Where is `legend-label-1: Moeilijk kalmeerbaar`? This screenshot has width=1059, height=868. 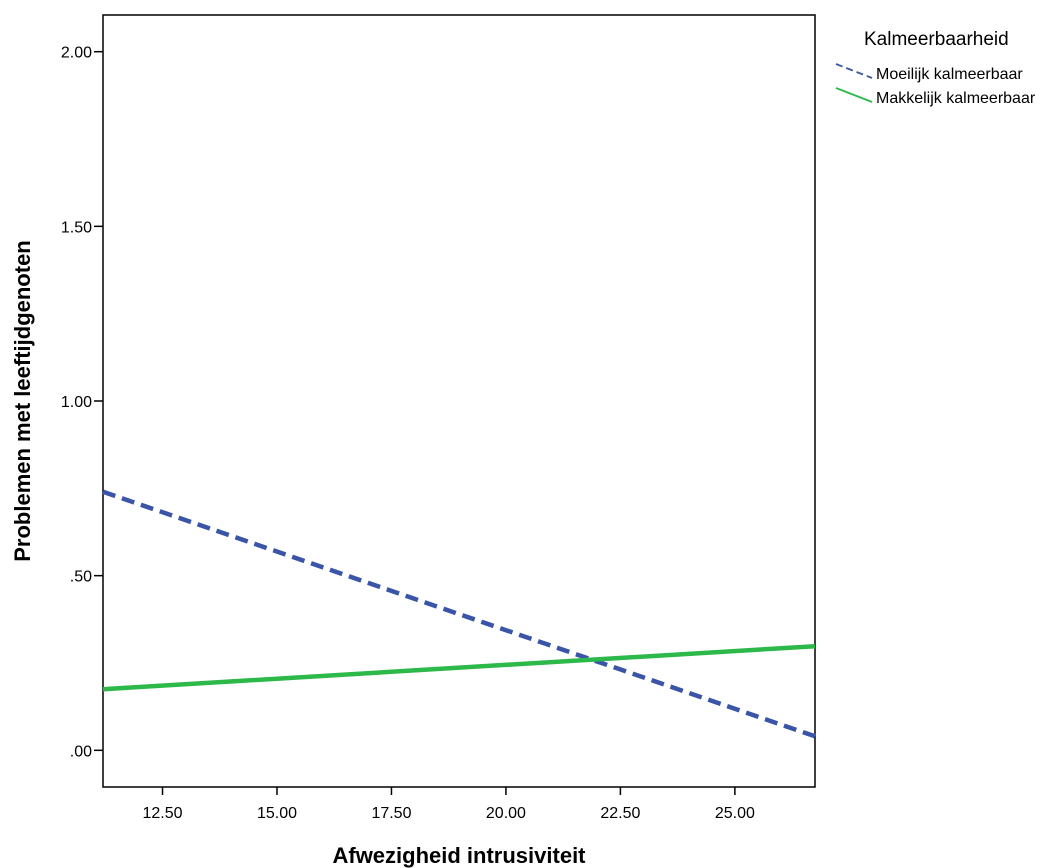 legend-label-1: Moeilijk kalmeerbaar is located at coordinates (949, 74).